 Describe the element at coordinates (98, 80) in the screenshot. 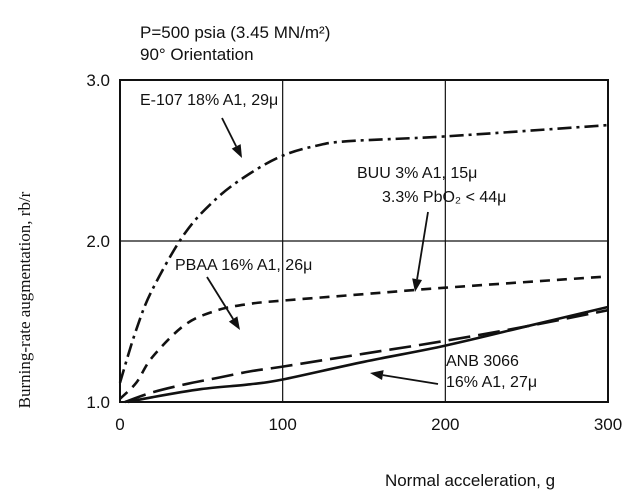

I see `y-tick-label: 3.0` at that location.